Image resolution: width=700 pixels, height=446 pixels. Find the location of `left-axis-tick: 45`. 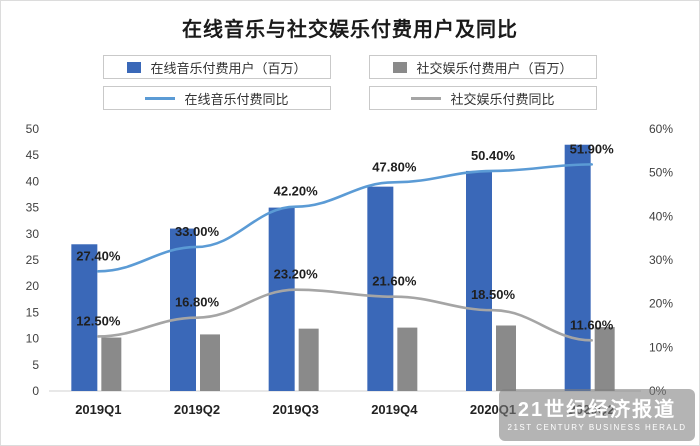

left-axis-tick: 45 is located at coordinates (33, 155).